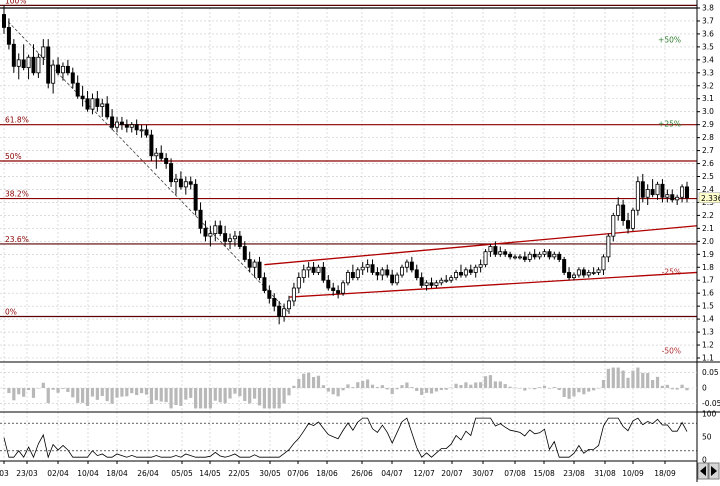 The image size is (720, 486). Describe the element at coordinates (708, 59) in the screenshot. I see `y-tick-label: 3.4` at that location.